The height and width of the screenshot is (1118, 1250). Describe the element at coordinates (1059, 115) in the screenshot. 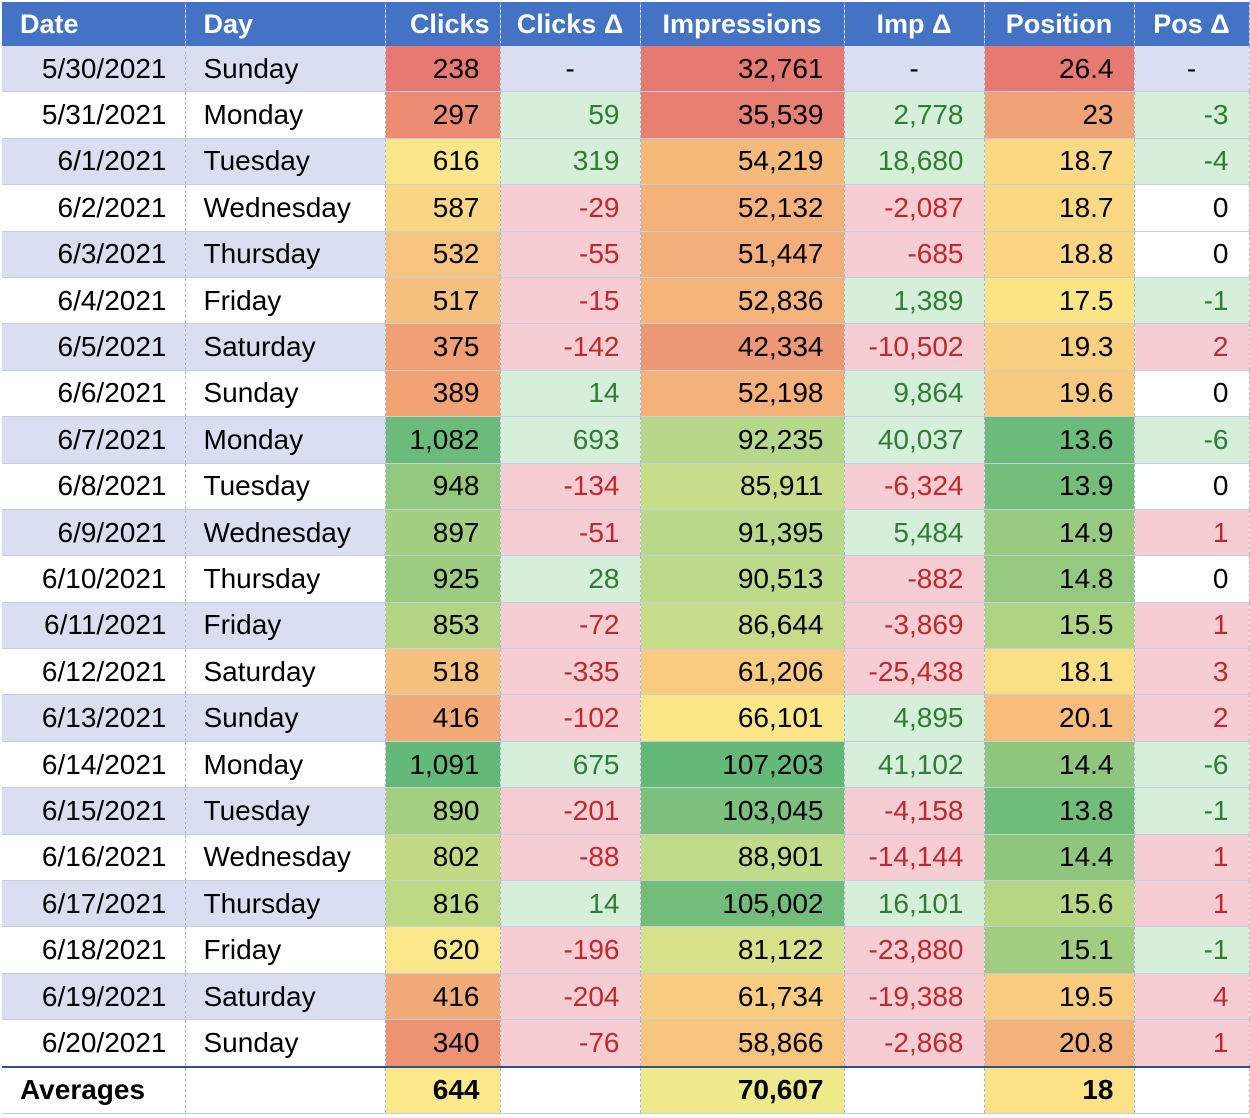

I see `cell-position: 23` at that location.